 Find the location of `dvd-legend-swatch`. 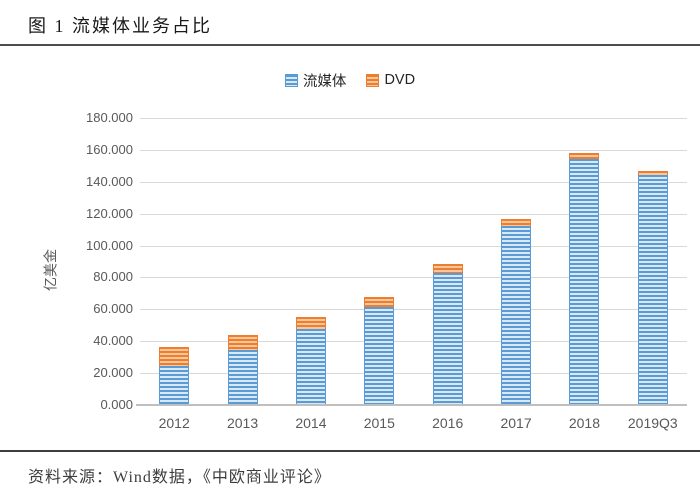

dvd-legend-swatch is located at coordinates (373, 80).